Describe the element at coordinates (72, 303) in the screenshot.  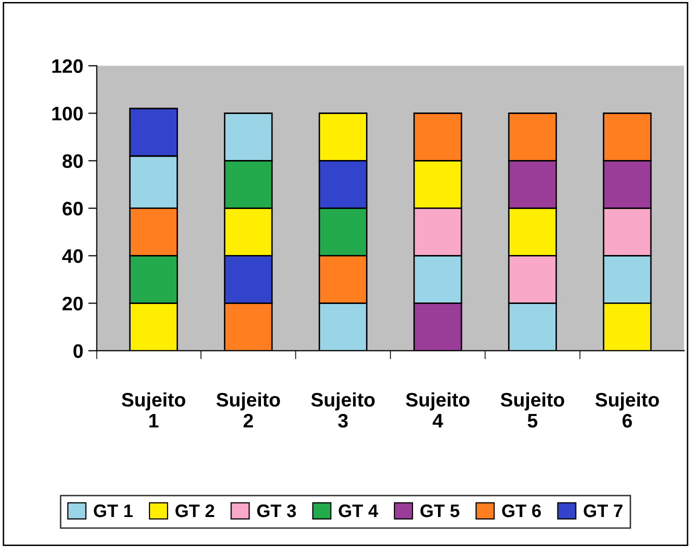
I see `y-tick-label: 20` at that location.